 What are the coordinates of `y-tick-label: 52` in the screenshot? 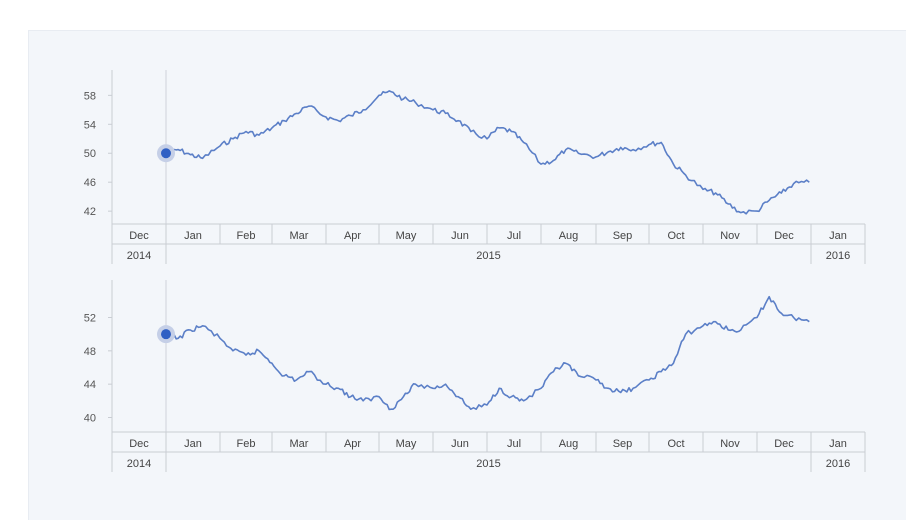 It's located at (90, 319).